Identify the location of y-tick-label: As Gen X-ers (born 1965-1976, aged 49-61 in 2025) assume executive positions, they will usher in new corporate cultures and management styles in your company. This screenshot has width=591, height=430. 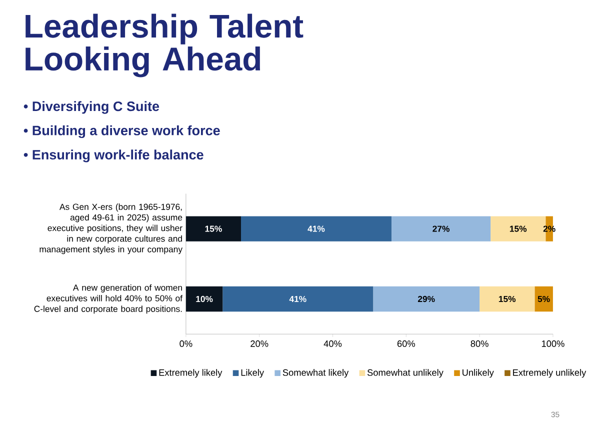
(111, 229).